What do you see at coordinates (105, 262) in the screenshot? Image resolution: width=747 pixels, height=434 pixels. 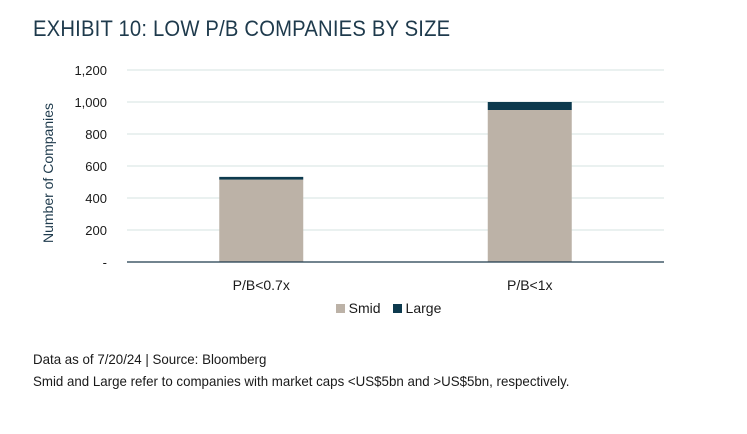 I see `y-tick-label: -` at bounding box center [105, 262].